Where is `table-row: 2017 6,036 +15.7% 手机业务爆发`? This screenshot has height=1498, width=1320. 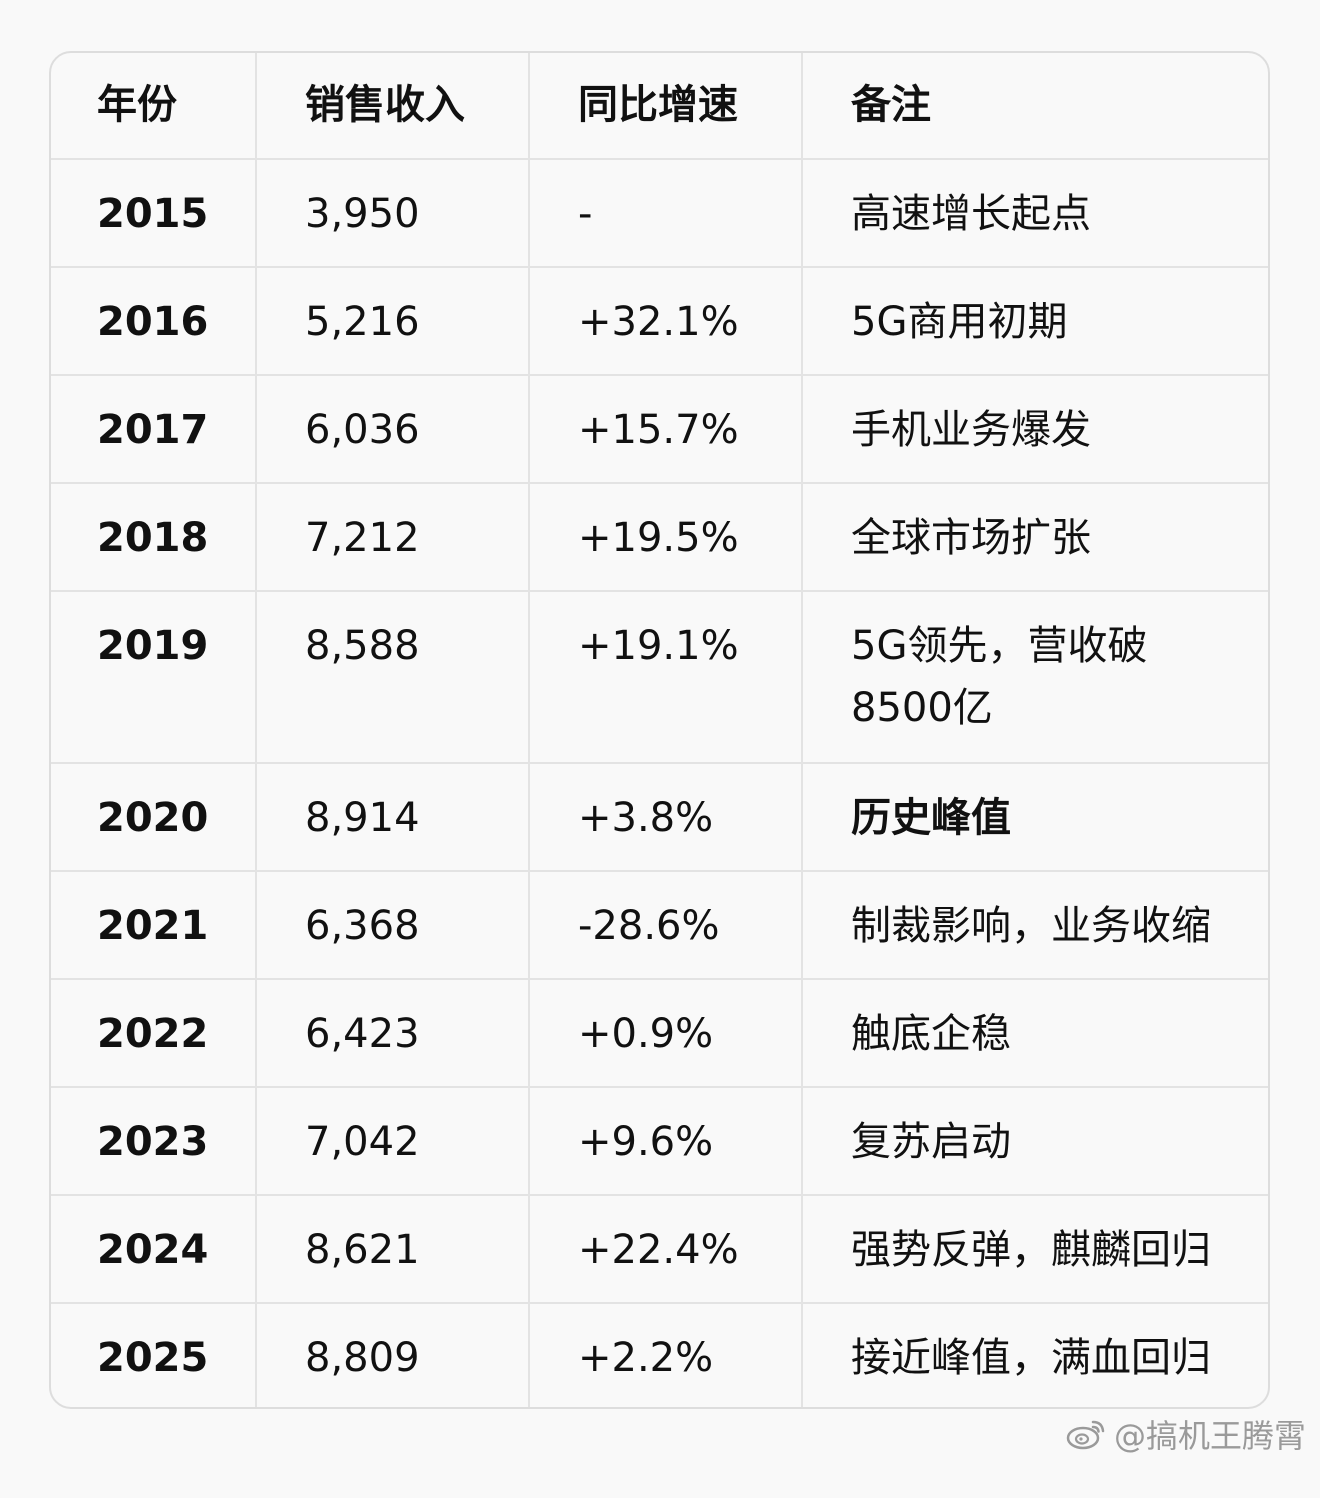 table-row: 2017 6,036 +15.7% 手机业务爆发 is located at coordinates (659, 429).